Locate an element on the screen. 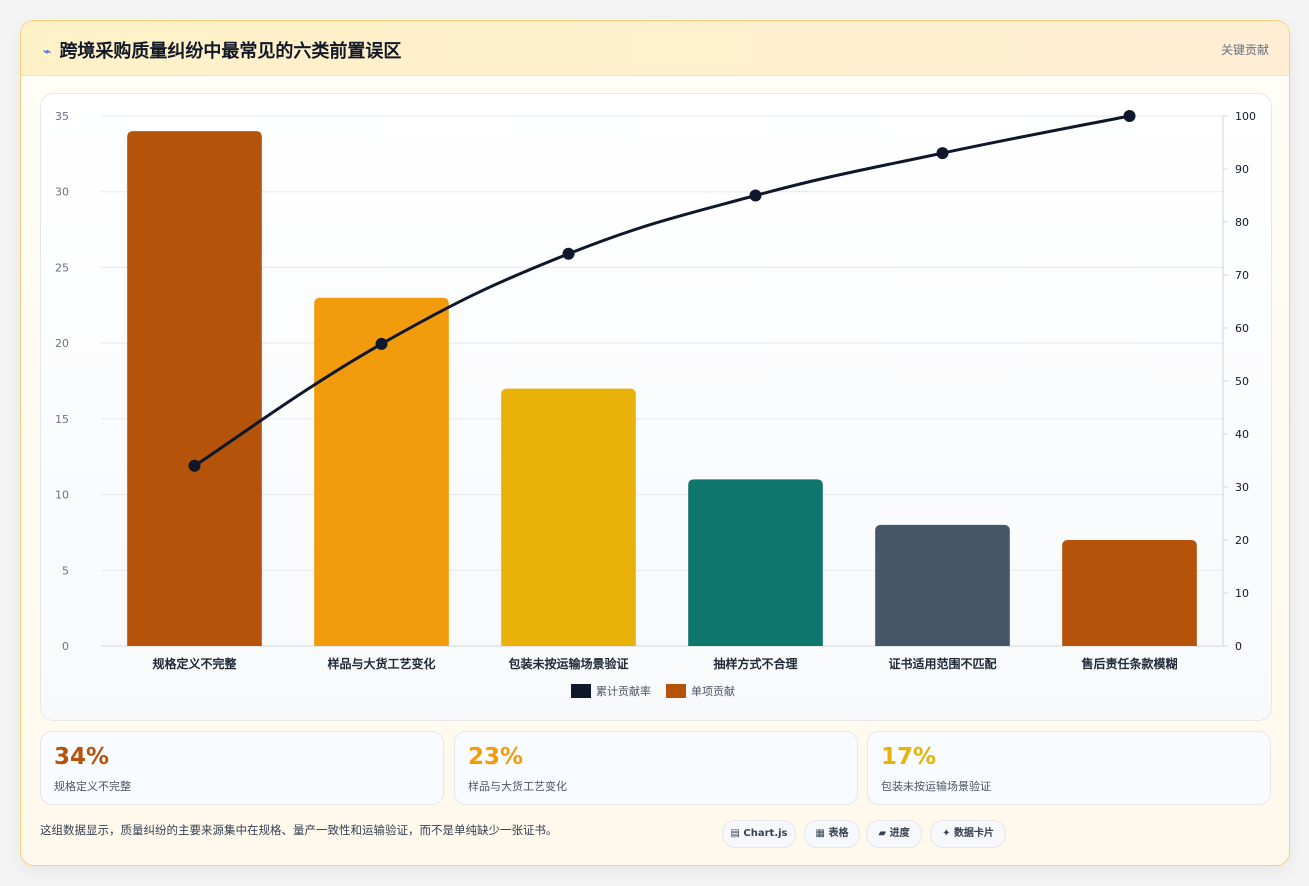  chip-table: ▦ 表格 is located at coordinates (832, 834).